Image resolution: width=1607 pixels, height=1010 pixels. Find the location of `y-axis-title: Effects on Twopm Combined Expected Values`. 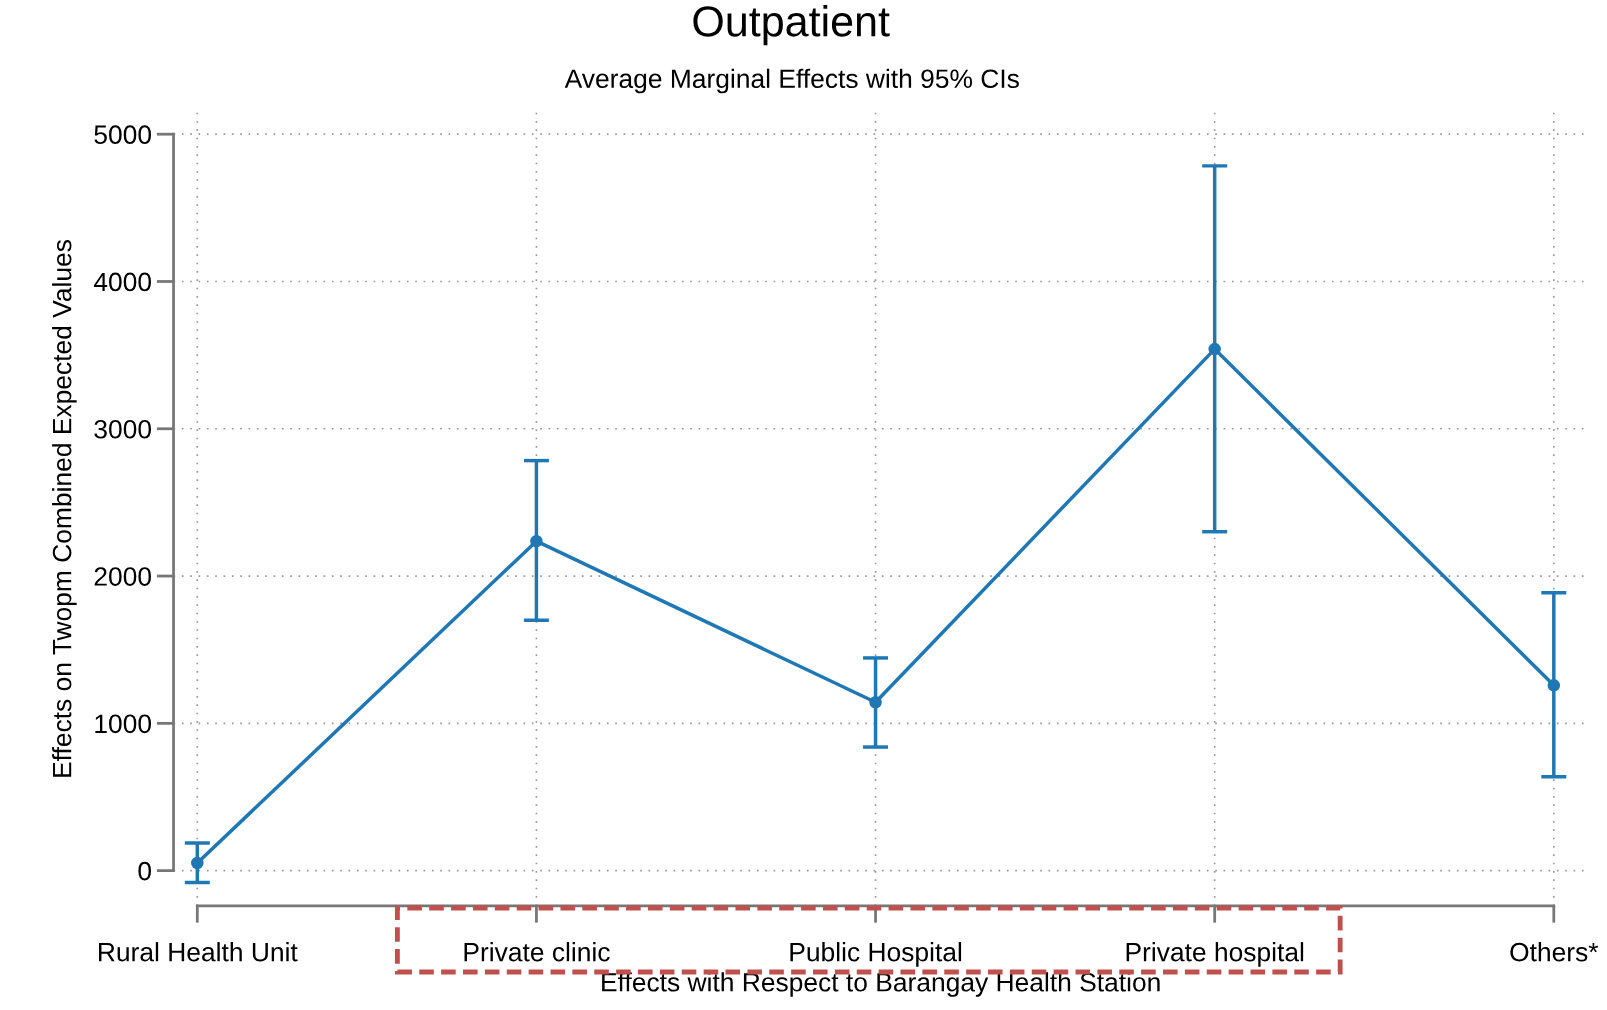

y-axis-title: Effects on Twopm Combined Expected Values is located at coordinates (64, 508).